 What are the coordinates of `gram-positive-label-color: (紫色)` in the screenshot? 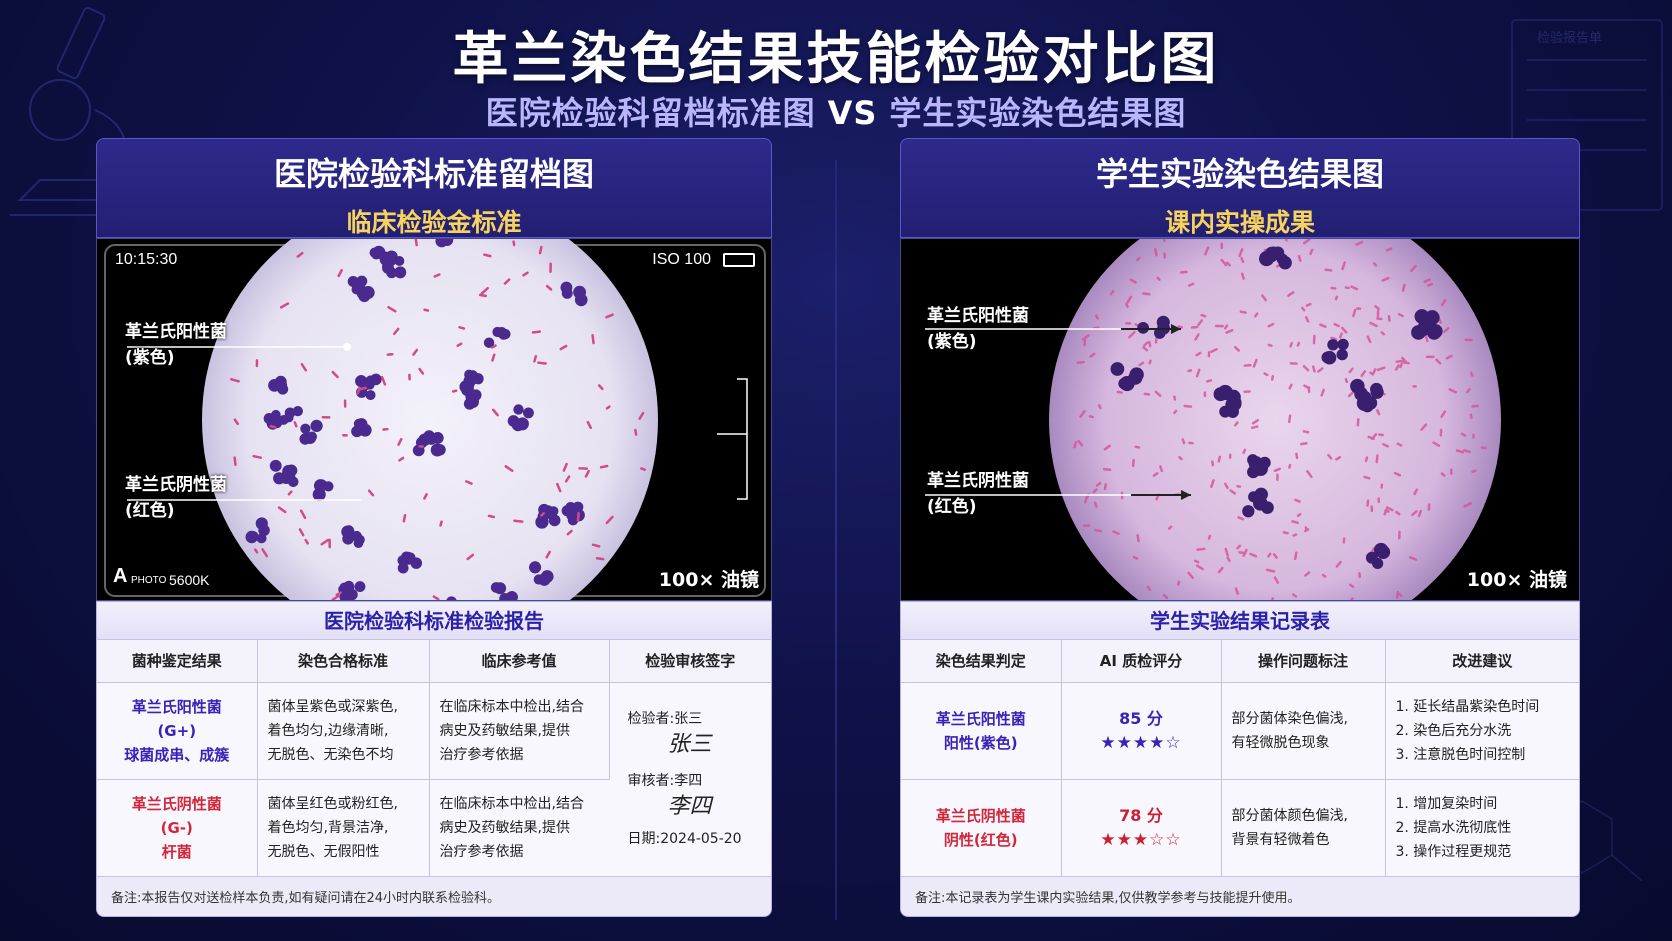 It's located at (952, 342).